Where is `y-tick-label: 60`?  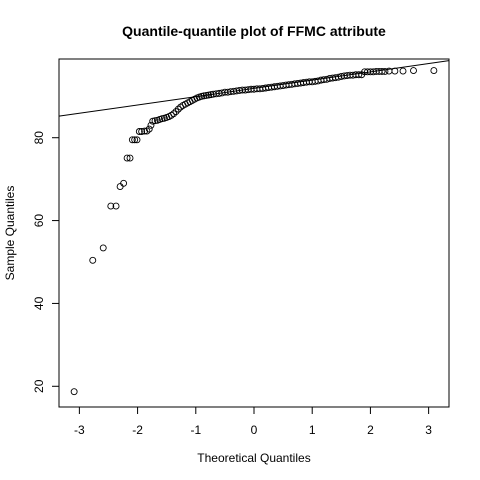
y-tick-label: 60 is located at coordinates (39, 221).